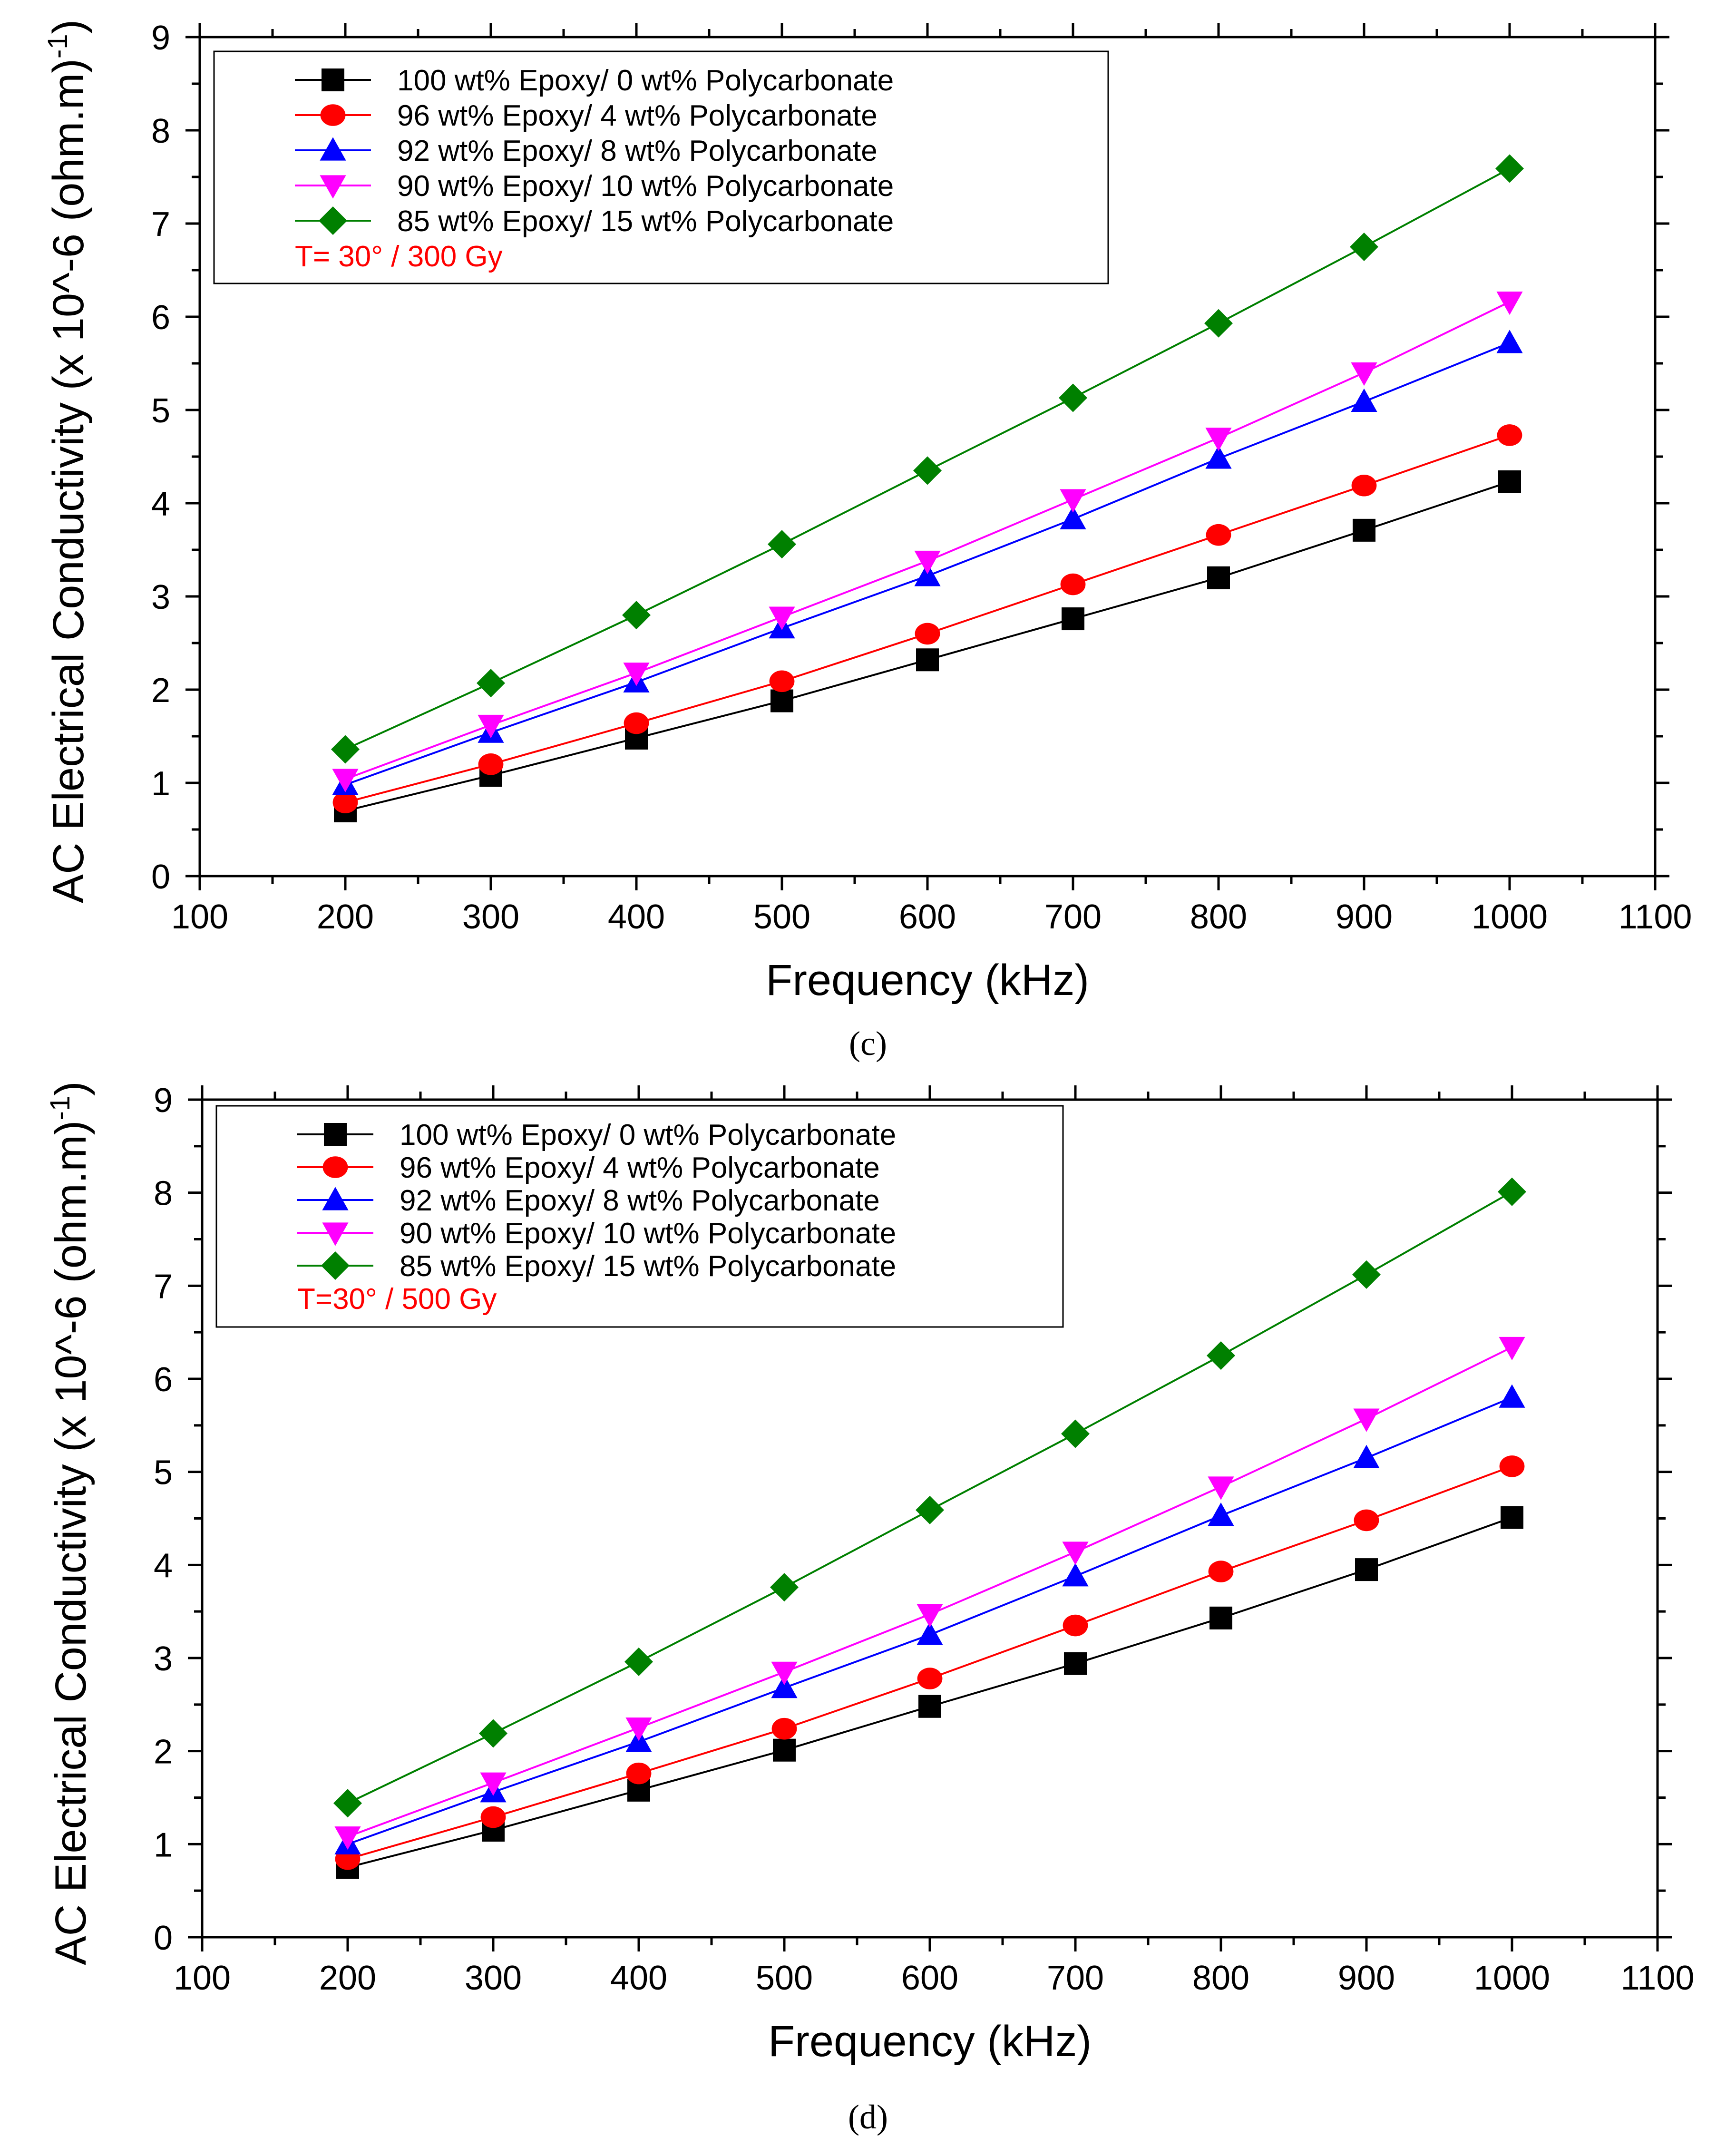 The image size is (1736, 2156). What do you see at coordinates (638, 115) in the screenshot?
I see `legend-label: 96 wt% Epoxy/ 4 wt% Polycarbonate` at bounding box center [638, 115].